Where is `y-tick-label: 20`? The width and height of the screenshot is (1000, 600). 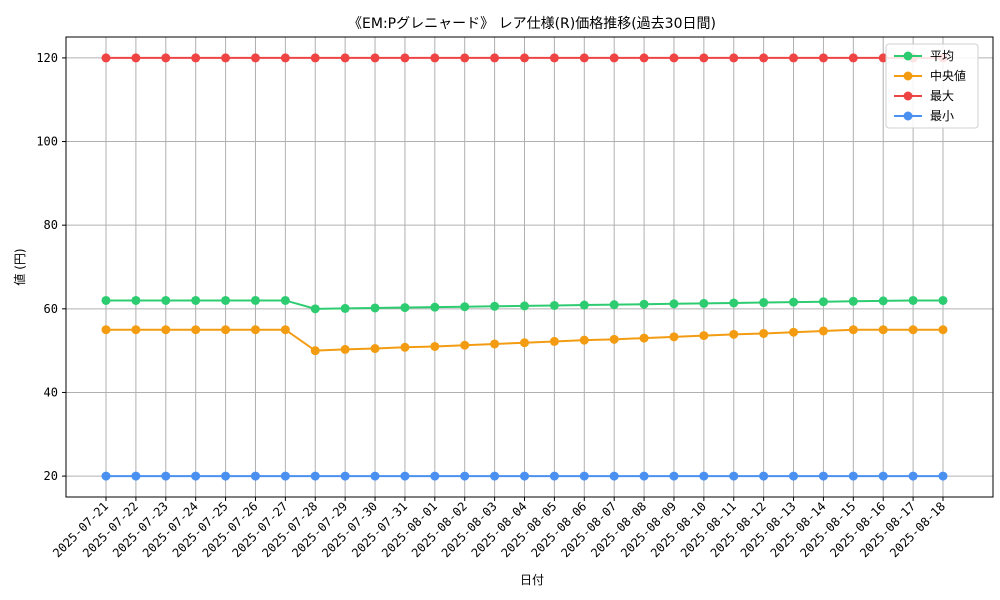 y-tick-label: 20 is located at coordinates (51, 476).